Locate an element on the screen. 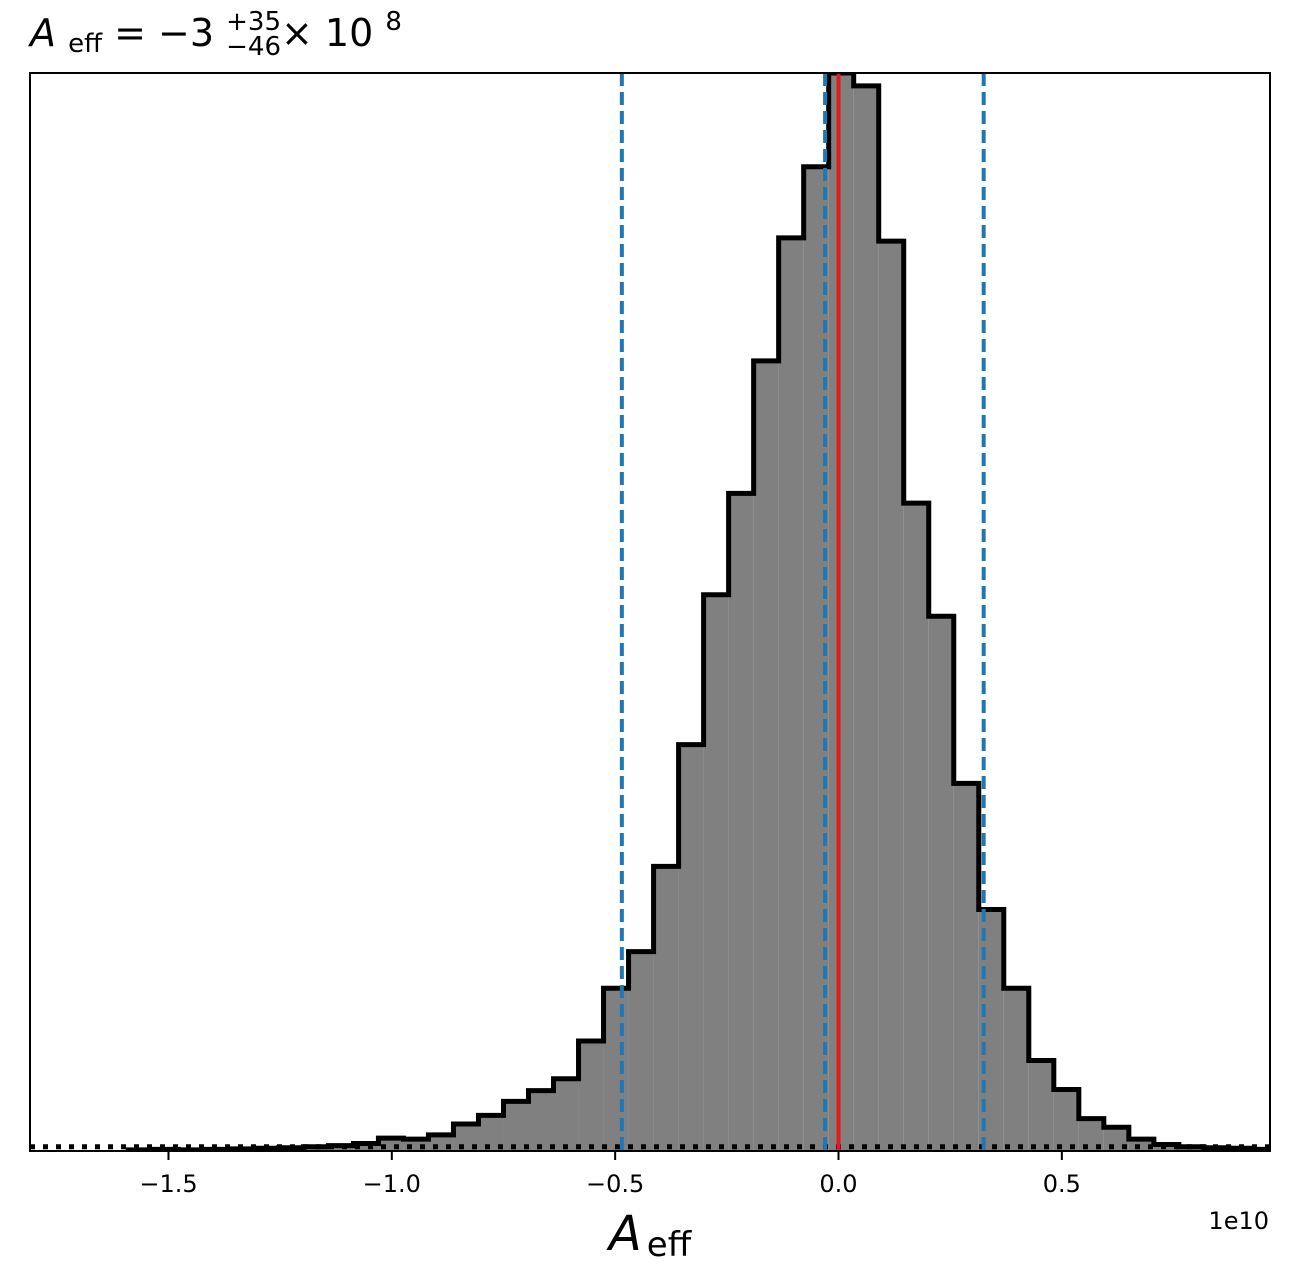 The image size is (1289, 1278). x-axis-label: A eff is located at coordinates (649, 1235).